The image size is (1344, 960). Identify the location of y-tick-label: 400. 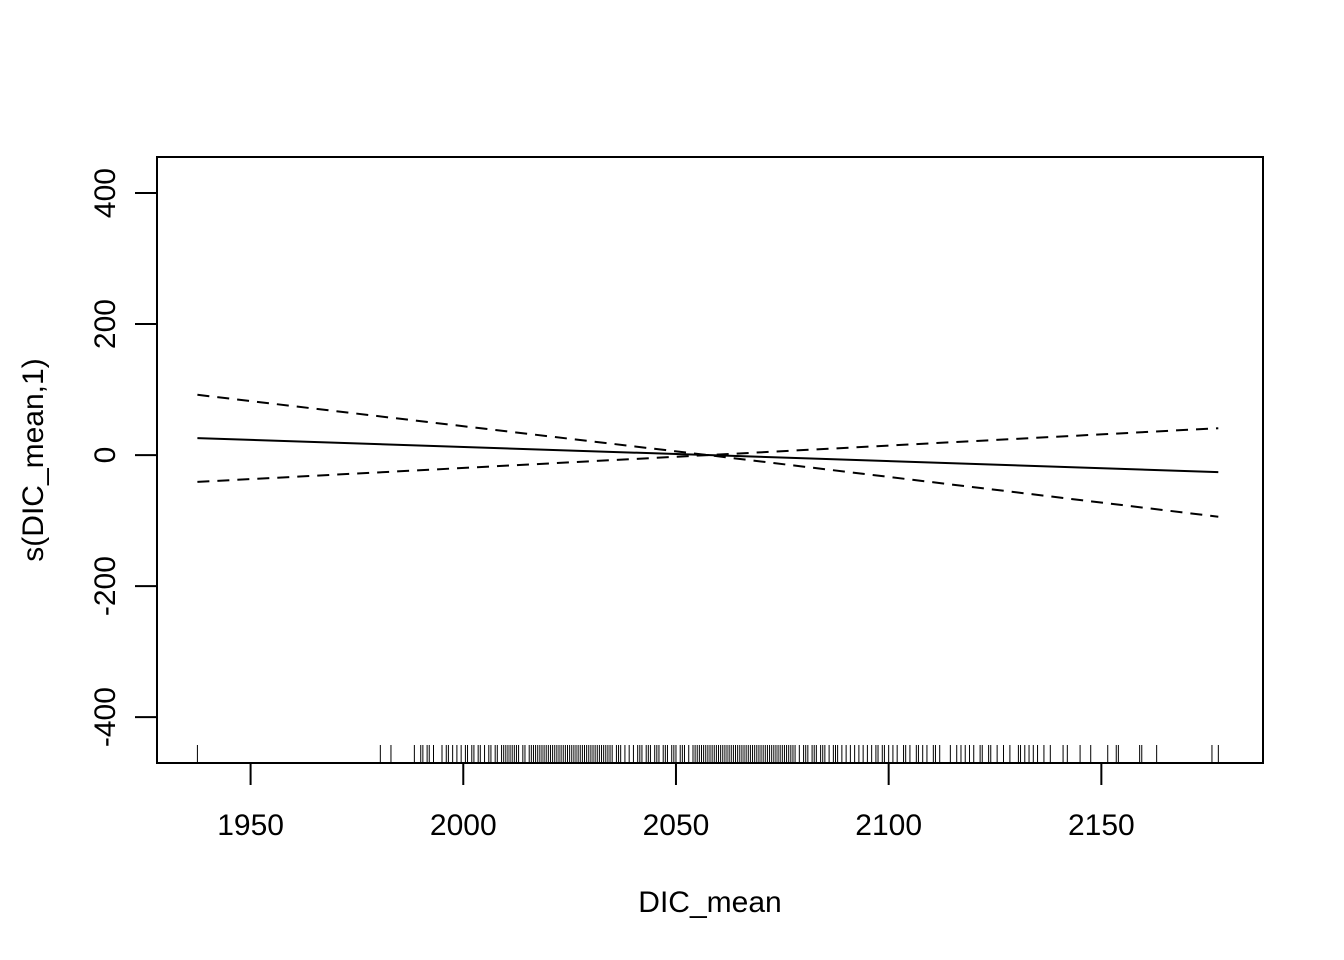
(105, 193).